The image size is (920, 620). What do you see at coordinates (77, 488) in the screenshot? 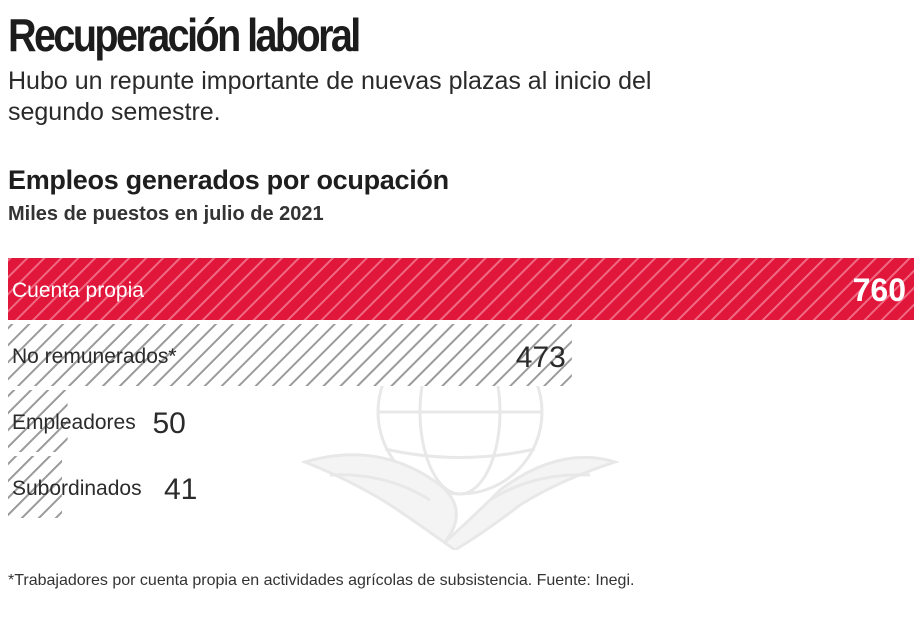
I see `bar-category-label: Subordinados` at bounding box center [77, 488].